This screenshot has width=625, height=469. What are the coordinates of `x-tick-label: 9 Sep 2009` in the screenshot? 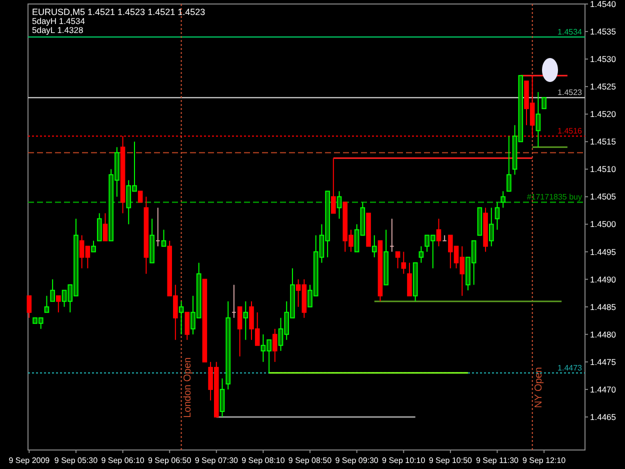 It's located at (29, 460).